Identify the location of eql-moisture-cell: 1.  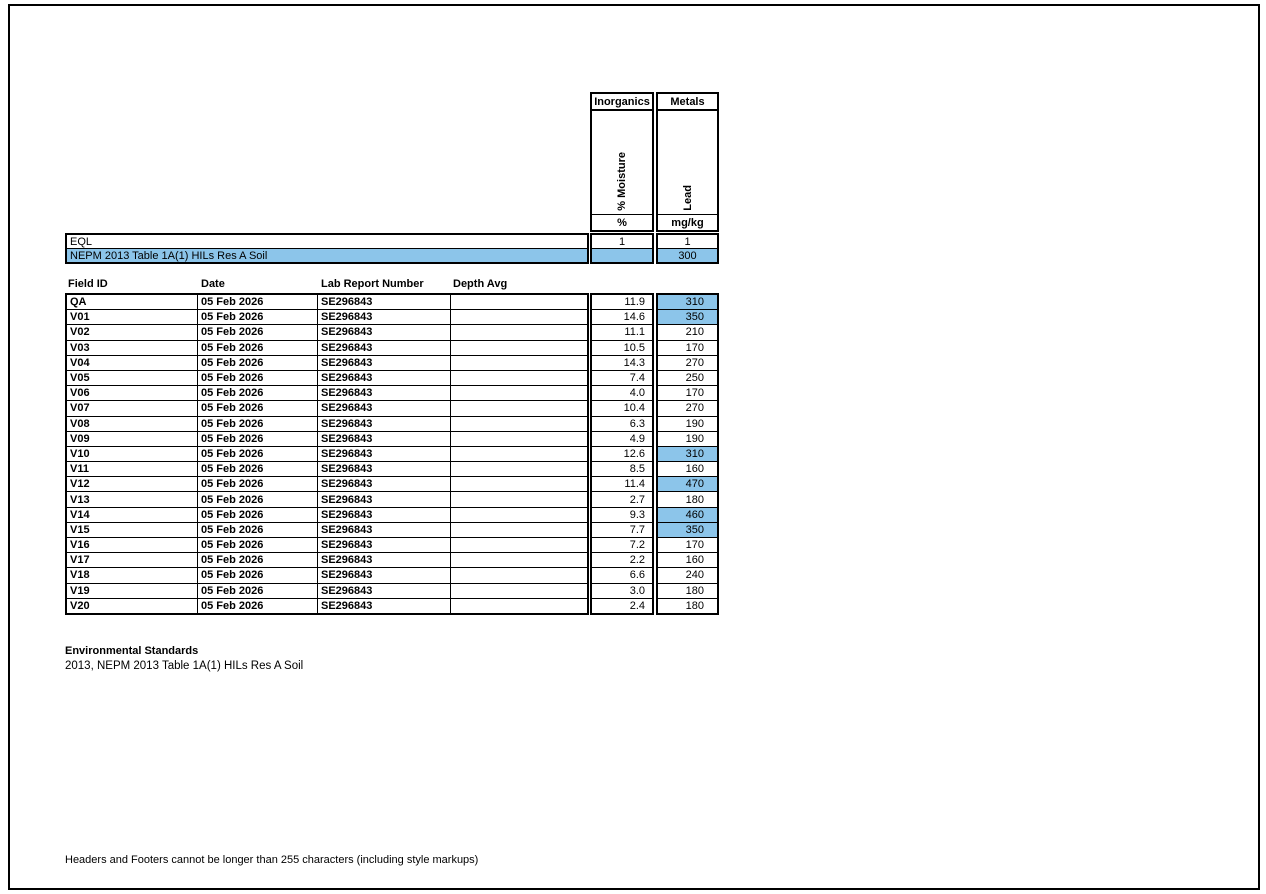
(622, 242).